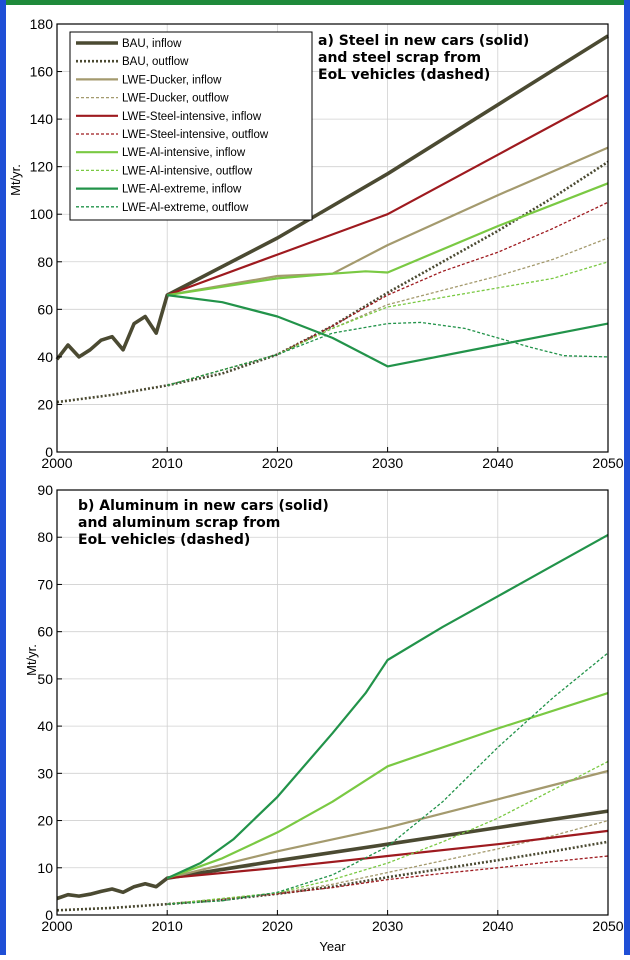 Image resolution: width=630 pixels, height=960 pixels. Describe the element at coordinates (45, 868) in the screenshot. I see `y-tick-label: 10` at that location.